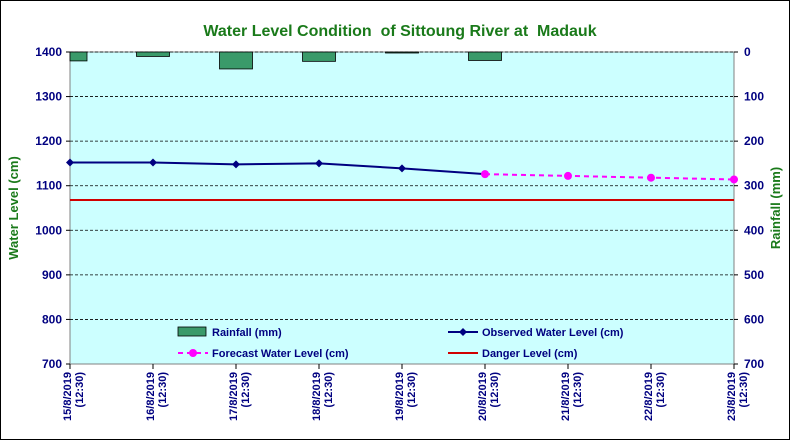 The width and height of the screenshot is (790, 445). I want to click on legend-label: Danger Level (cm), so click(530, 354).